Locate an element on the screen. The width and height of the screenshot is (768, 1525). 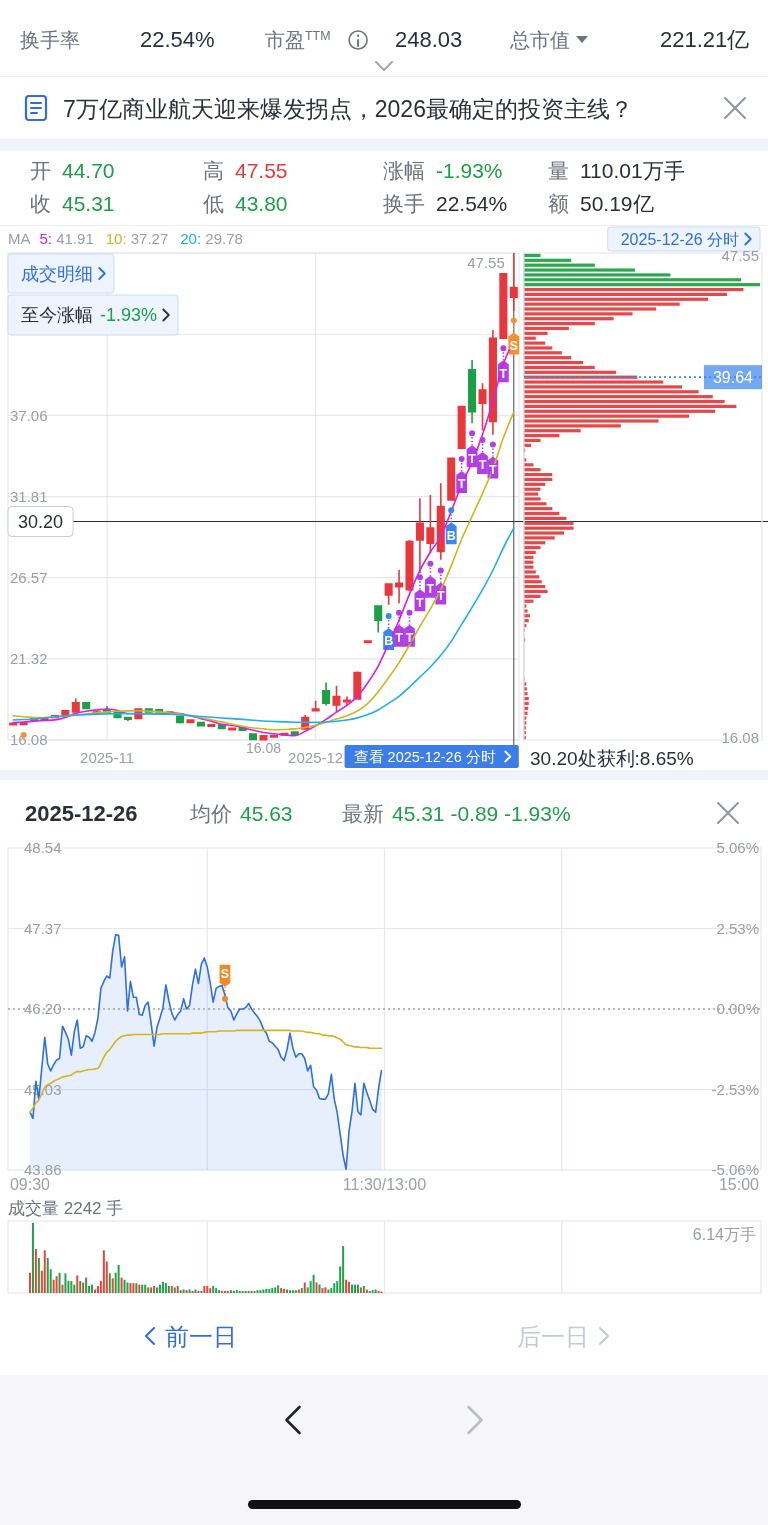
category-label: 收 is located at coordinates (40, 203).